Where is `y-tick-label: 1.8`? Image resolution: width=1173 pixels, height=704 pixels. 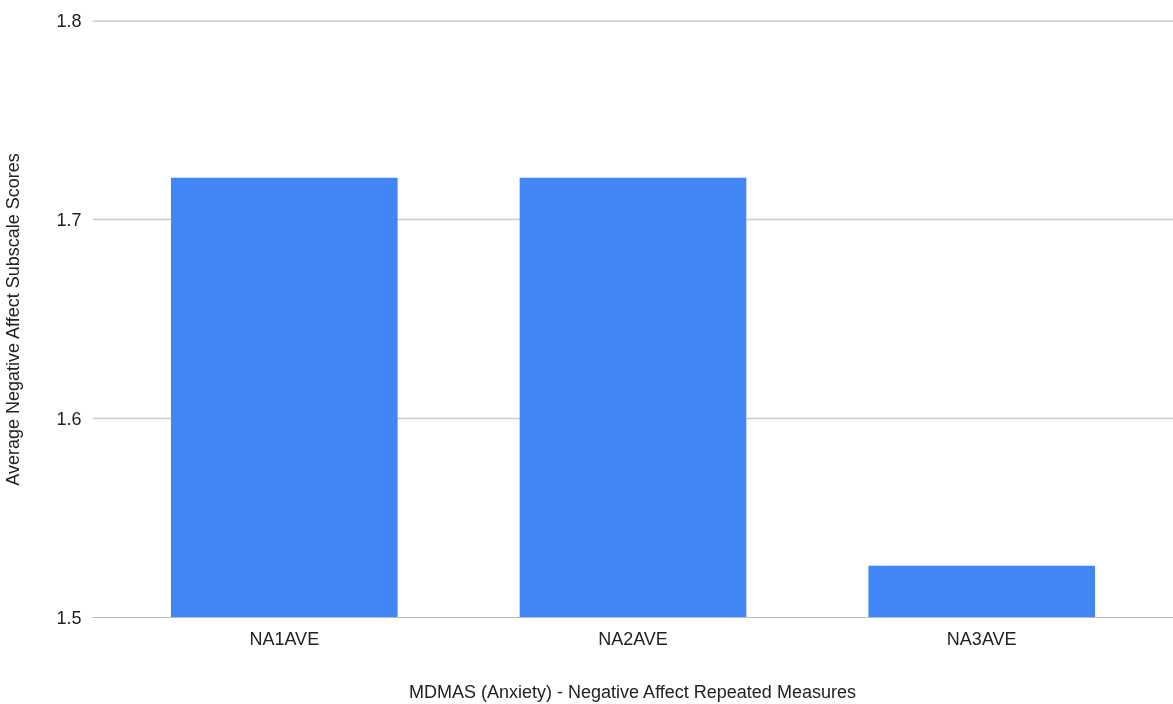
y-tick-label: 1.8 is located at coordinates (69, 21).